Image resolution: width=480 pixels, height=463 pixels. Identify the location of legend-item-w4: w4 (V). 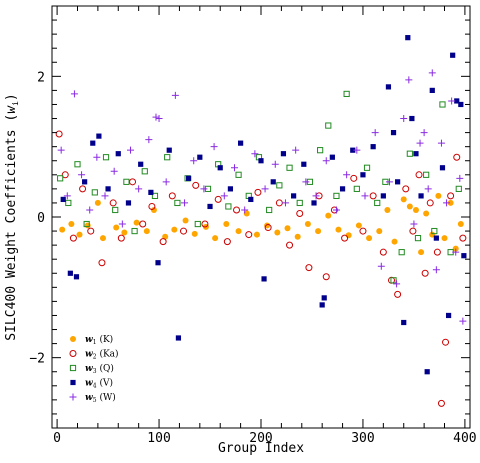
(91, 384).